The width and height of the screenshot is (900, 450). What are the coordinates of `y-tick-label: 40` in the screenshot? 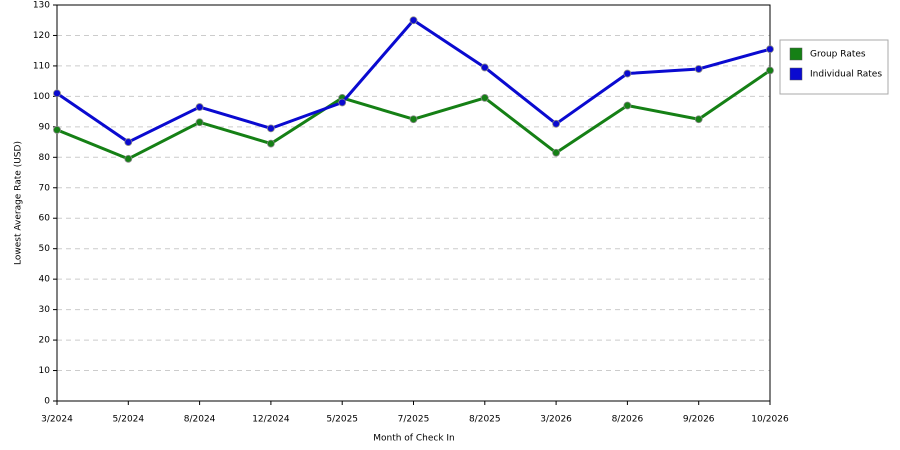 It's located at (45, 280).